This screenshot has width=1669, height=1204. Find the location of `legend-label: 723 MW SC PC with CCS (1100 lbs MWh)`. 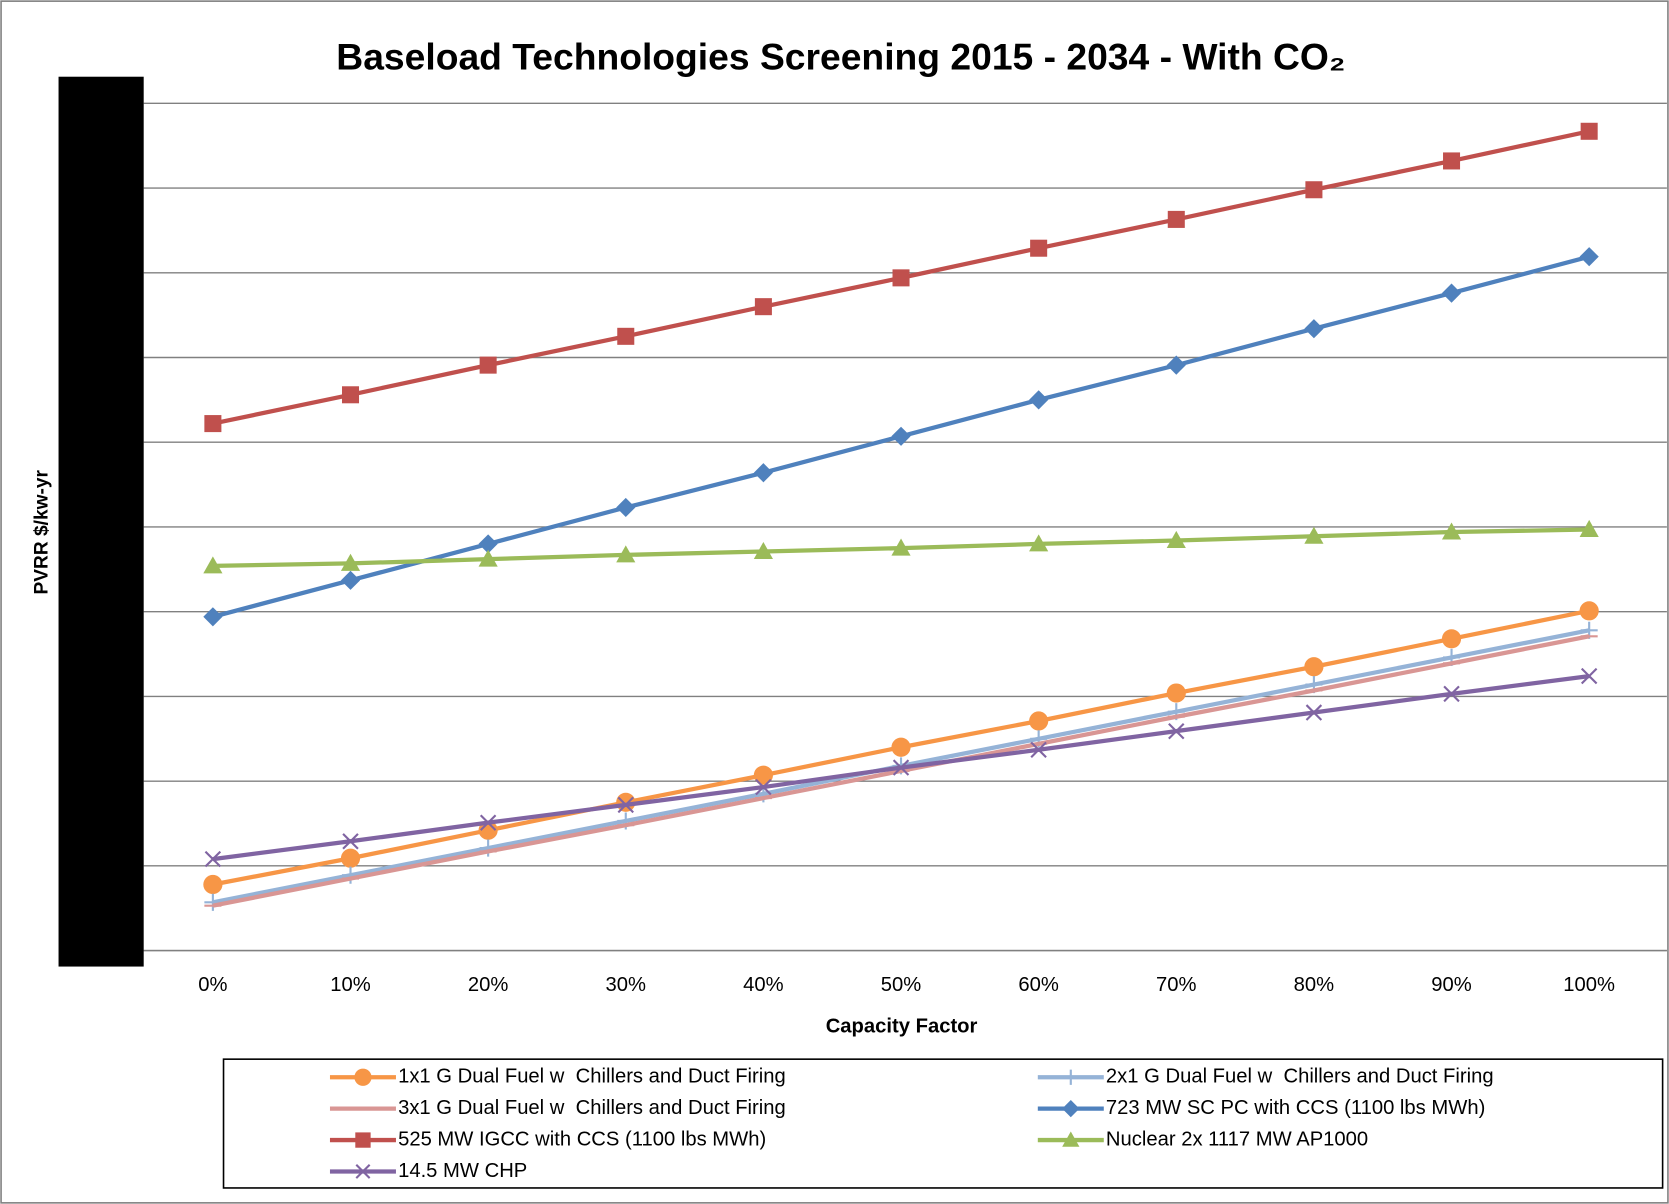

legend-label: 723 MW SC PC with CCS (1100 lbs MWh) is located at coordinates (1295, 1108).